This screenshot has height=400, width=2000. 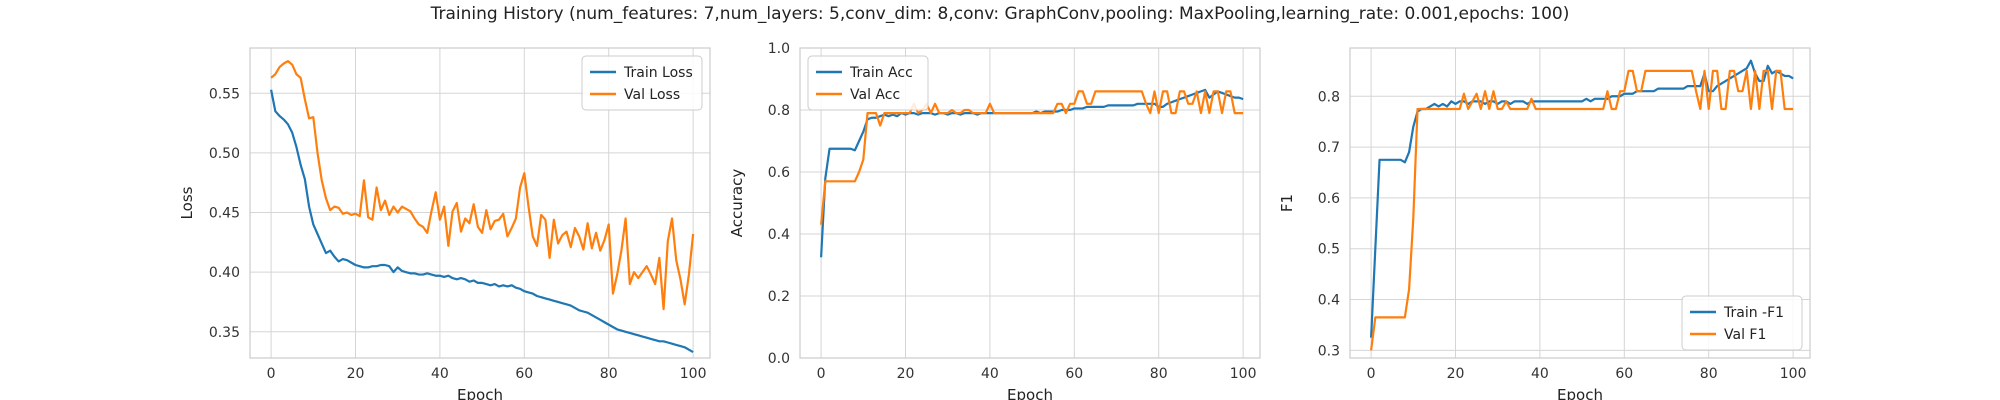 I want to click on legend-entry: Val Loss, so click(x=652, y=95).